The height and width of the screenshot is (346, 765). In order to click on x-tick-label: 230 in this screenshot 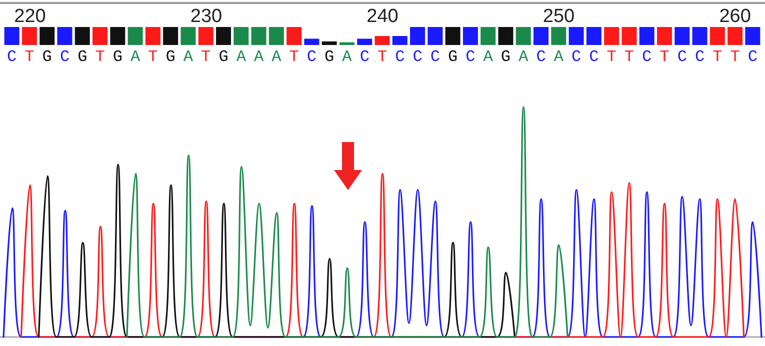, I will do `click(206, 16)`.